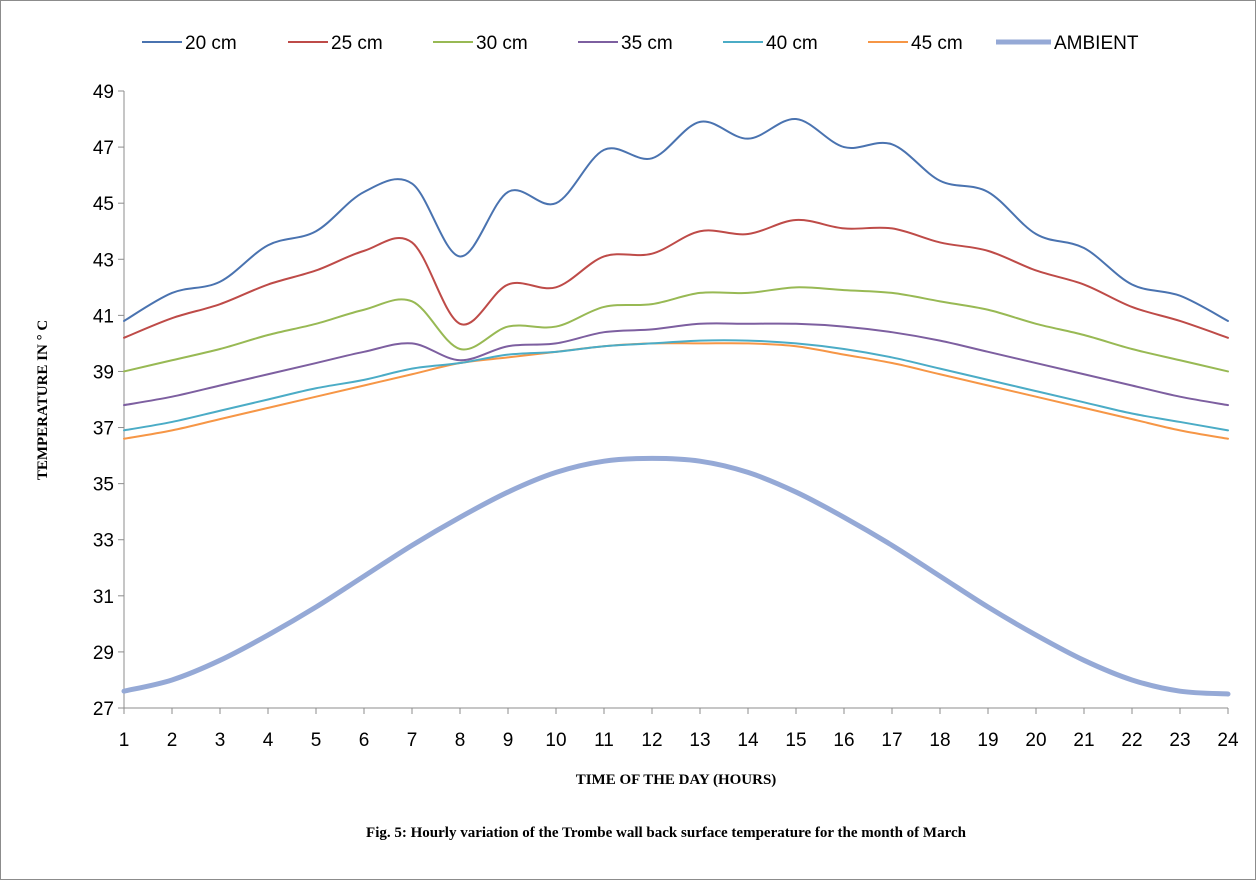  Describe the element at coordinates (676, 780) in the screenshot. I see `x-axis-title: TIME OF THE DAY (HOURS)` at that location.